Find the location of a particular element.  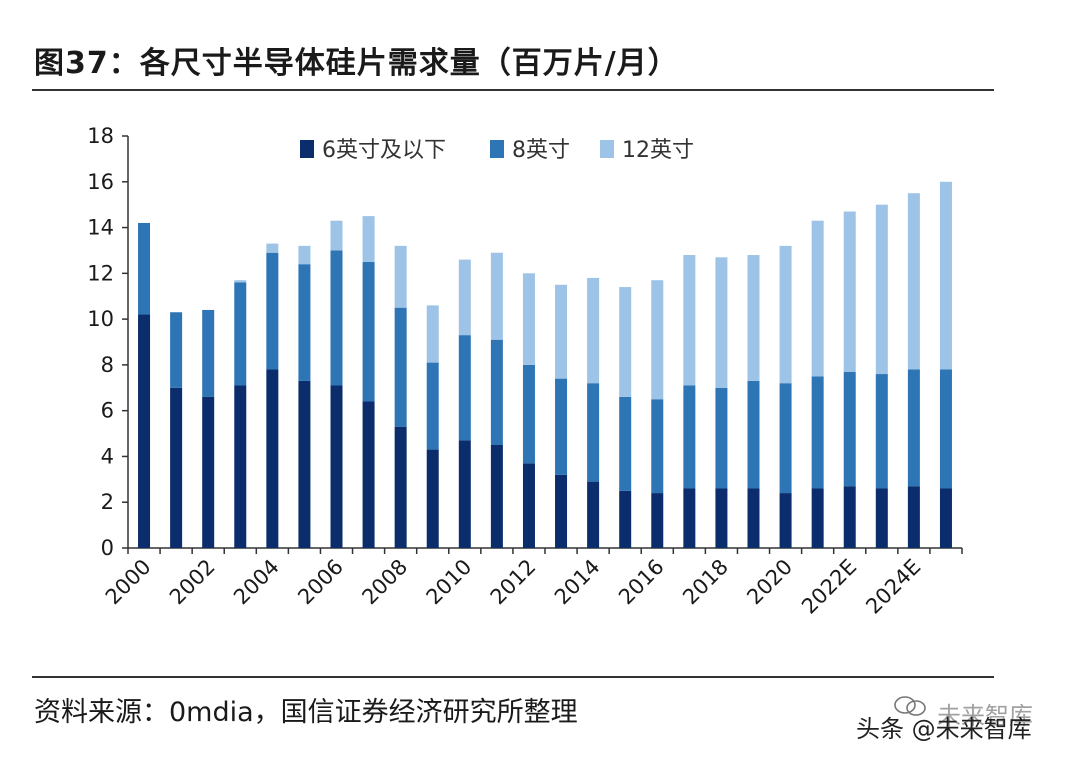

source-note: 资料来源：0mdia，国信证券经济研究所整理 is located at coordinates (306, 712).